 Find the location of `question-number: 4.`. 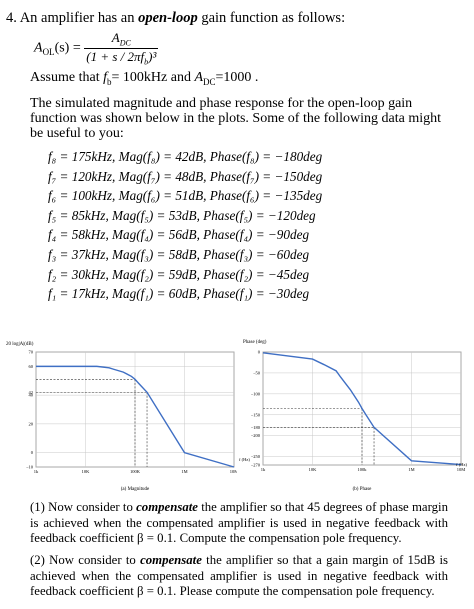

question-number: 4. is located at coordinates (11, 18).